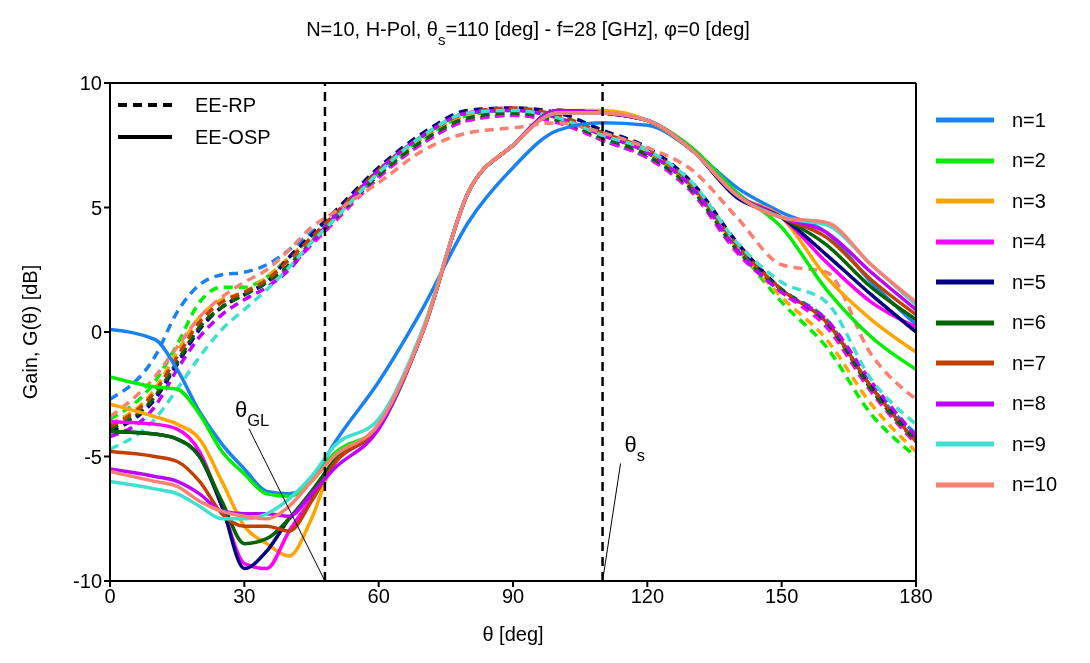  What do you see at coordinates (513, 634) in the screenshot?
I see `x-axis-title: θ [deg]` at bounding box center [513, 634].